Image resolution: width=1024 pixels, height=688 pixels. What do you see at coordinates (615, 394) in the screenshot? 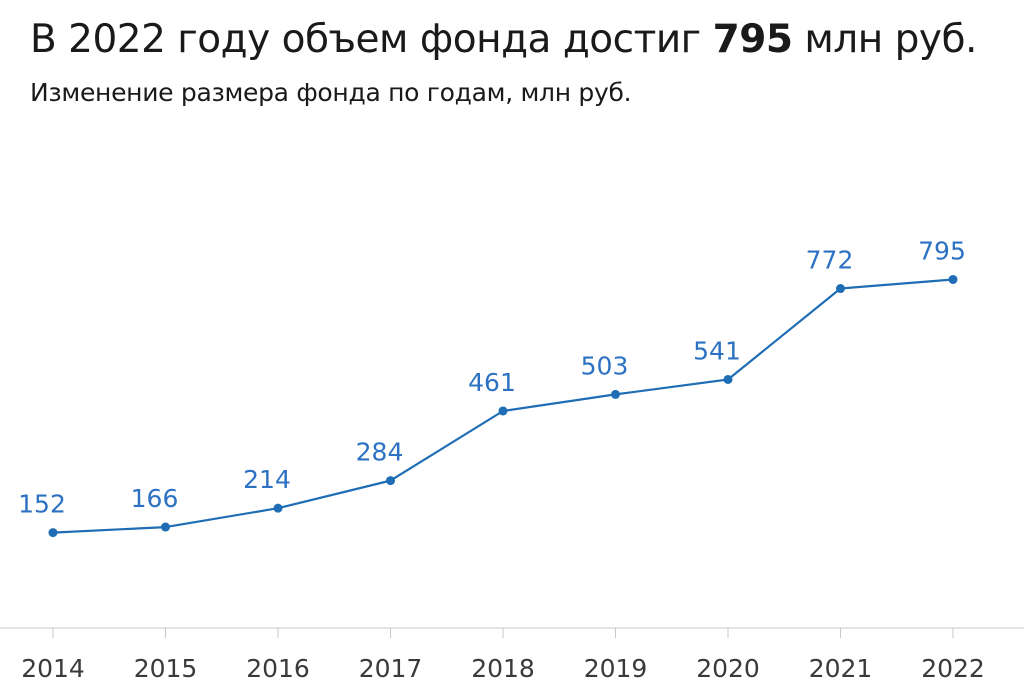
I see `data-point-2019` at bounding box center [615, 394].